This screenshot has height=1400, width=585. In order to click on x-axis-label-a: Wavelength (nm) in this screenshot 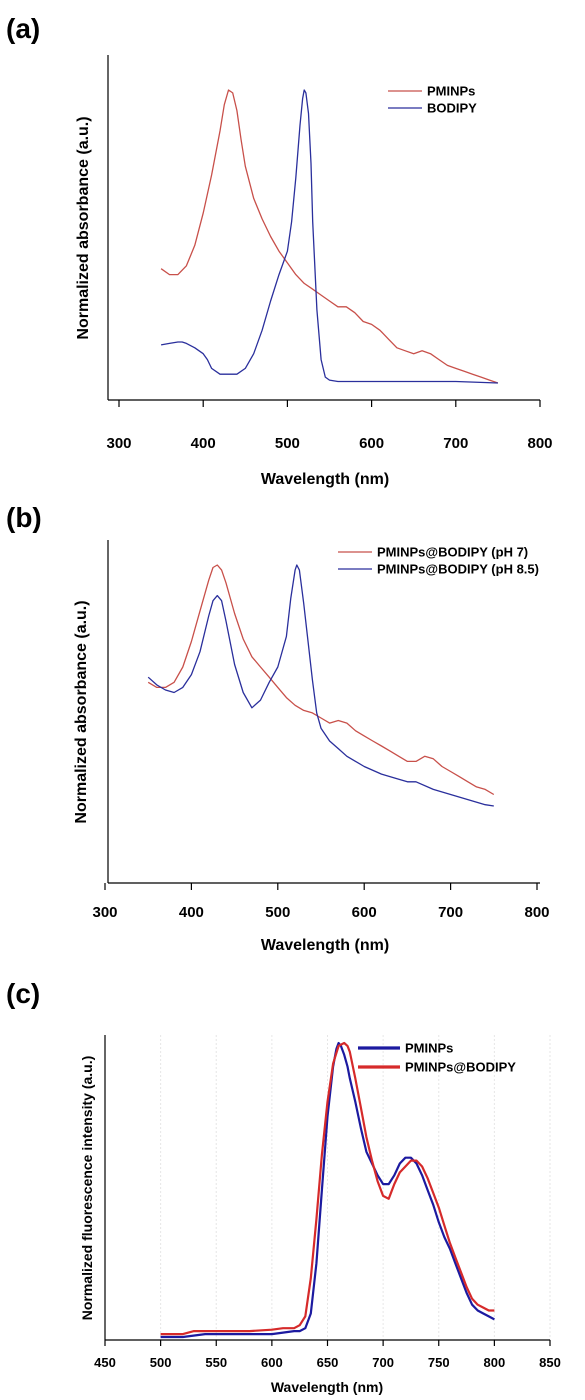, I will do `click(325, 479)`.